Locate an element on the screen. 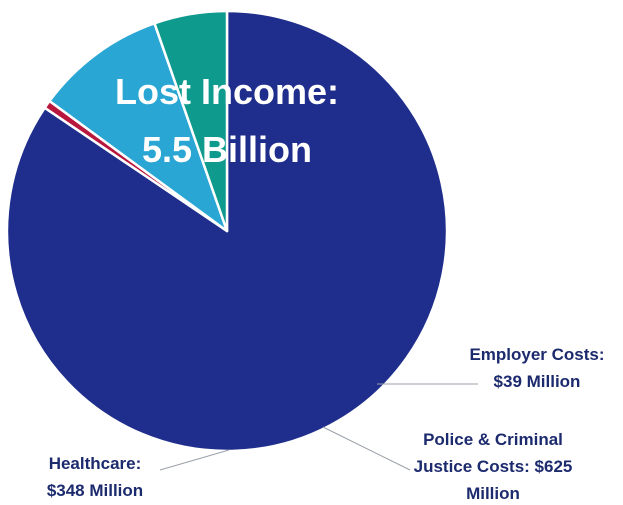 This screenshot has height=505, width=623. data-label-lost-income: Lost Income: 5.5 Billion is located at coordinates (227, 120).